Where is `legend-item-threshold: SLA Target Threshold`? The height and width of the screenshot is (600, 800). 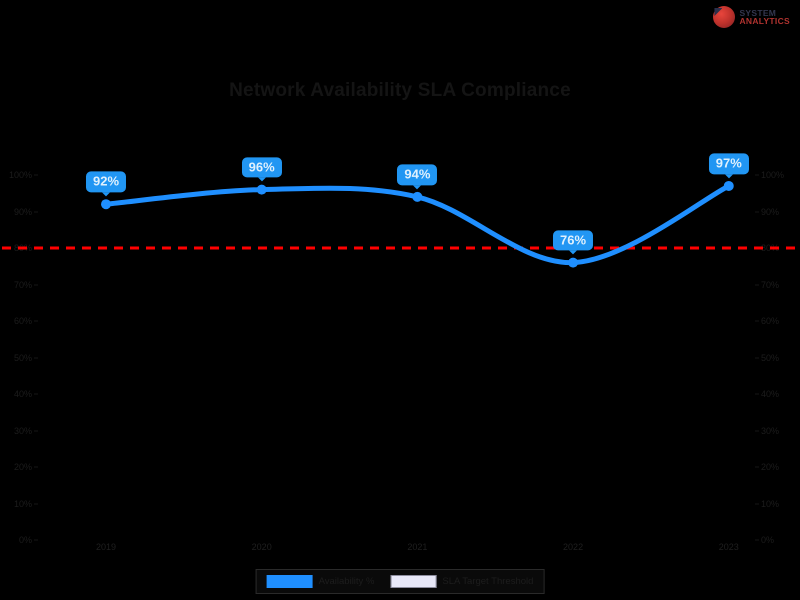 legend-item-threshold: SLA Target Threshold is located at coordinates (461, 581).